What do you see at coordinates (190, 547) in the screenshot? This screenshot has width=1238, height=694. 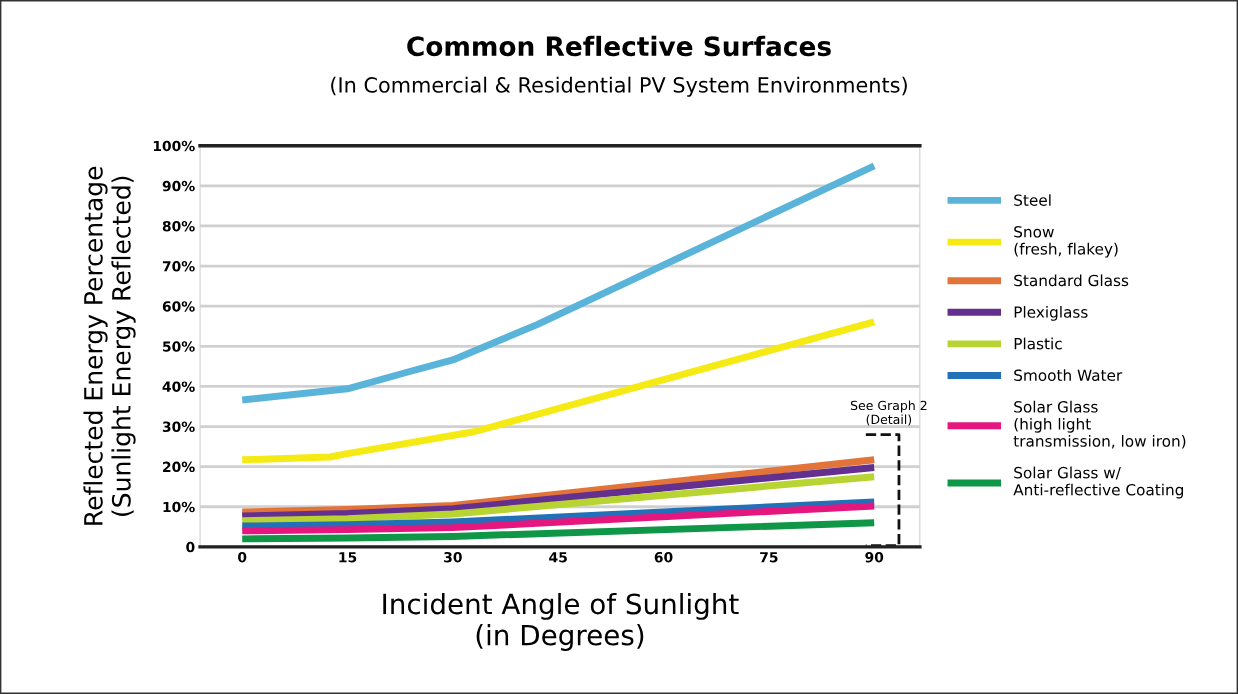 I see `y-tick-label: 0` at bounding box center [190, 547].